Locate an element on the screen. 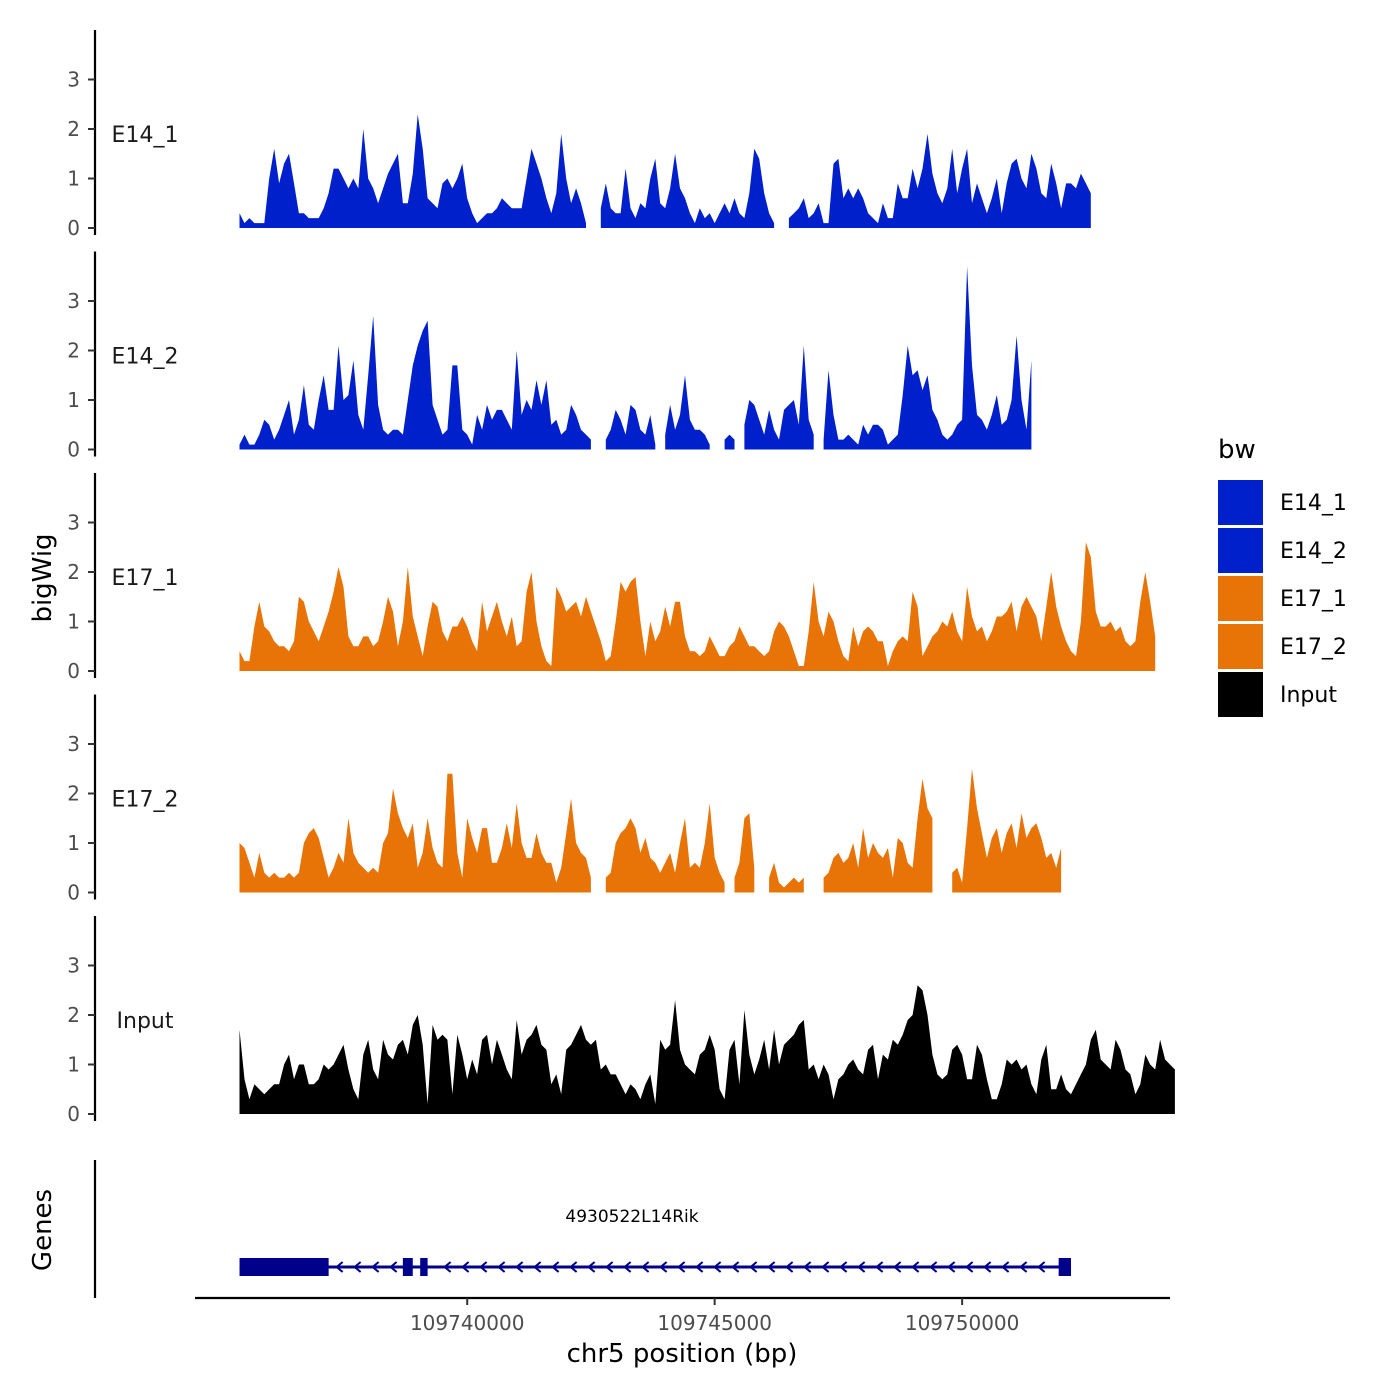  genes-panel: Genes 4930522L14Rik is located at coordinates (550, 1229).